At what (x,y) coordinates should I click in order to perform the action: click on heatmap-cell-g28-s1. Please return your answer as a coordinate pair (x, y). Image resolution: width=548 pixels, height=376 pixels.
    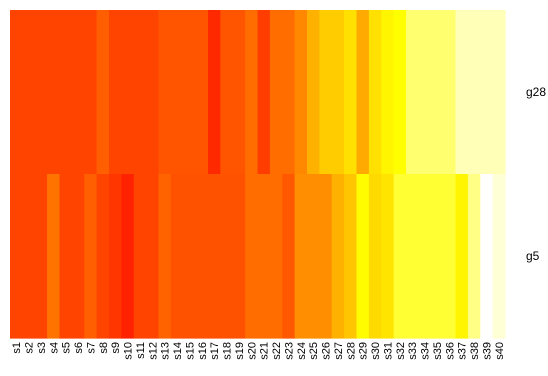
    Looking at the image, I should click on (16, 92).